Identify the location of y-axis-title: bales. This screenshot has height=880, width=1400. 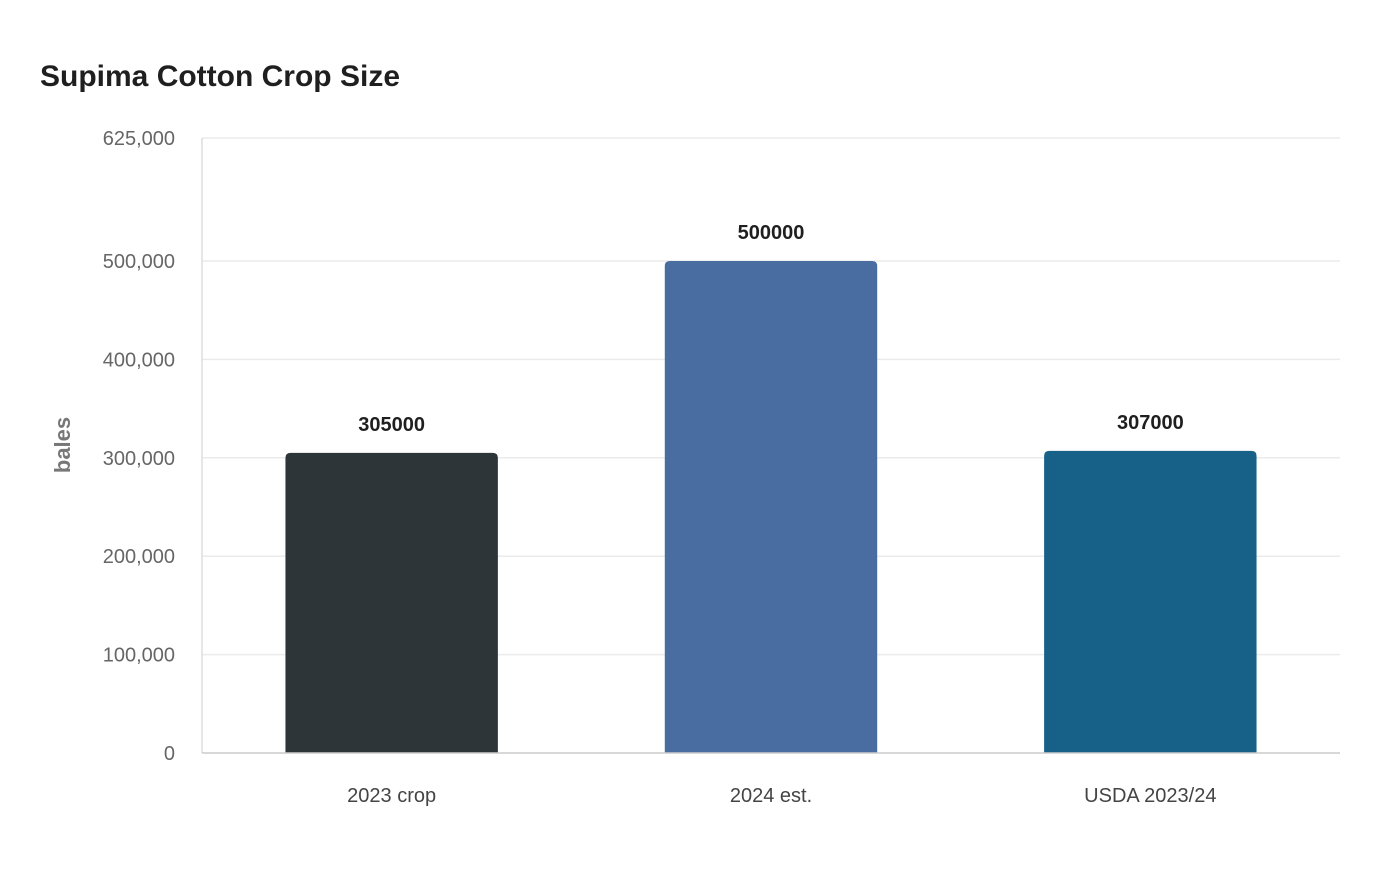
(62, 445).